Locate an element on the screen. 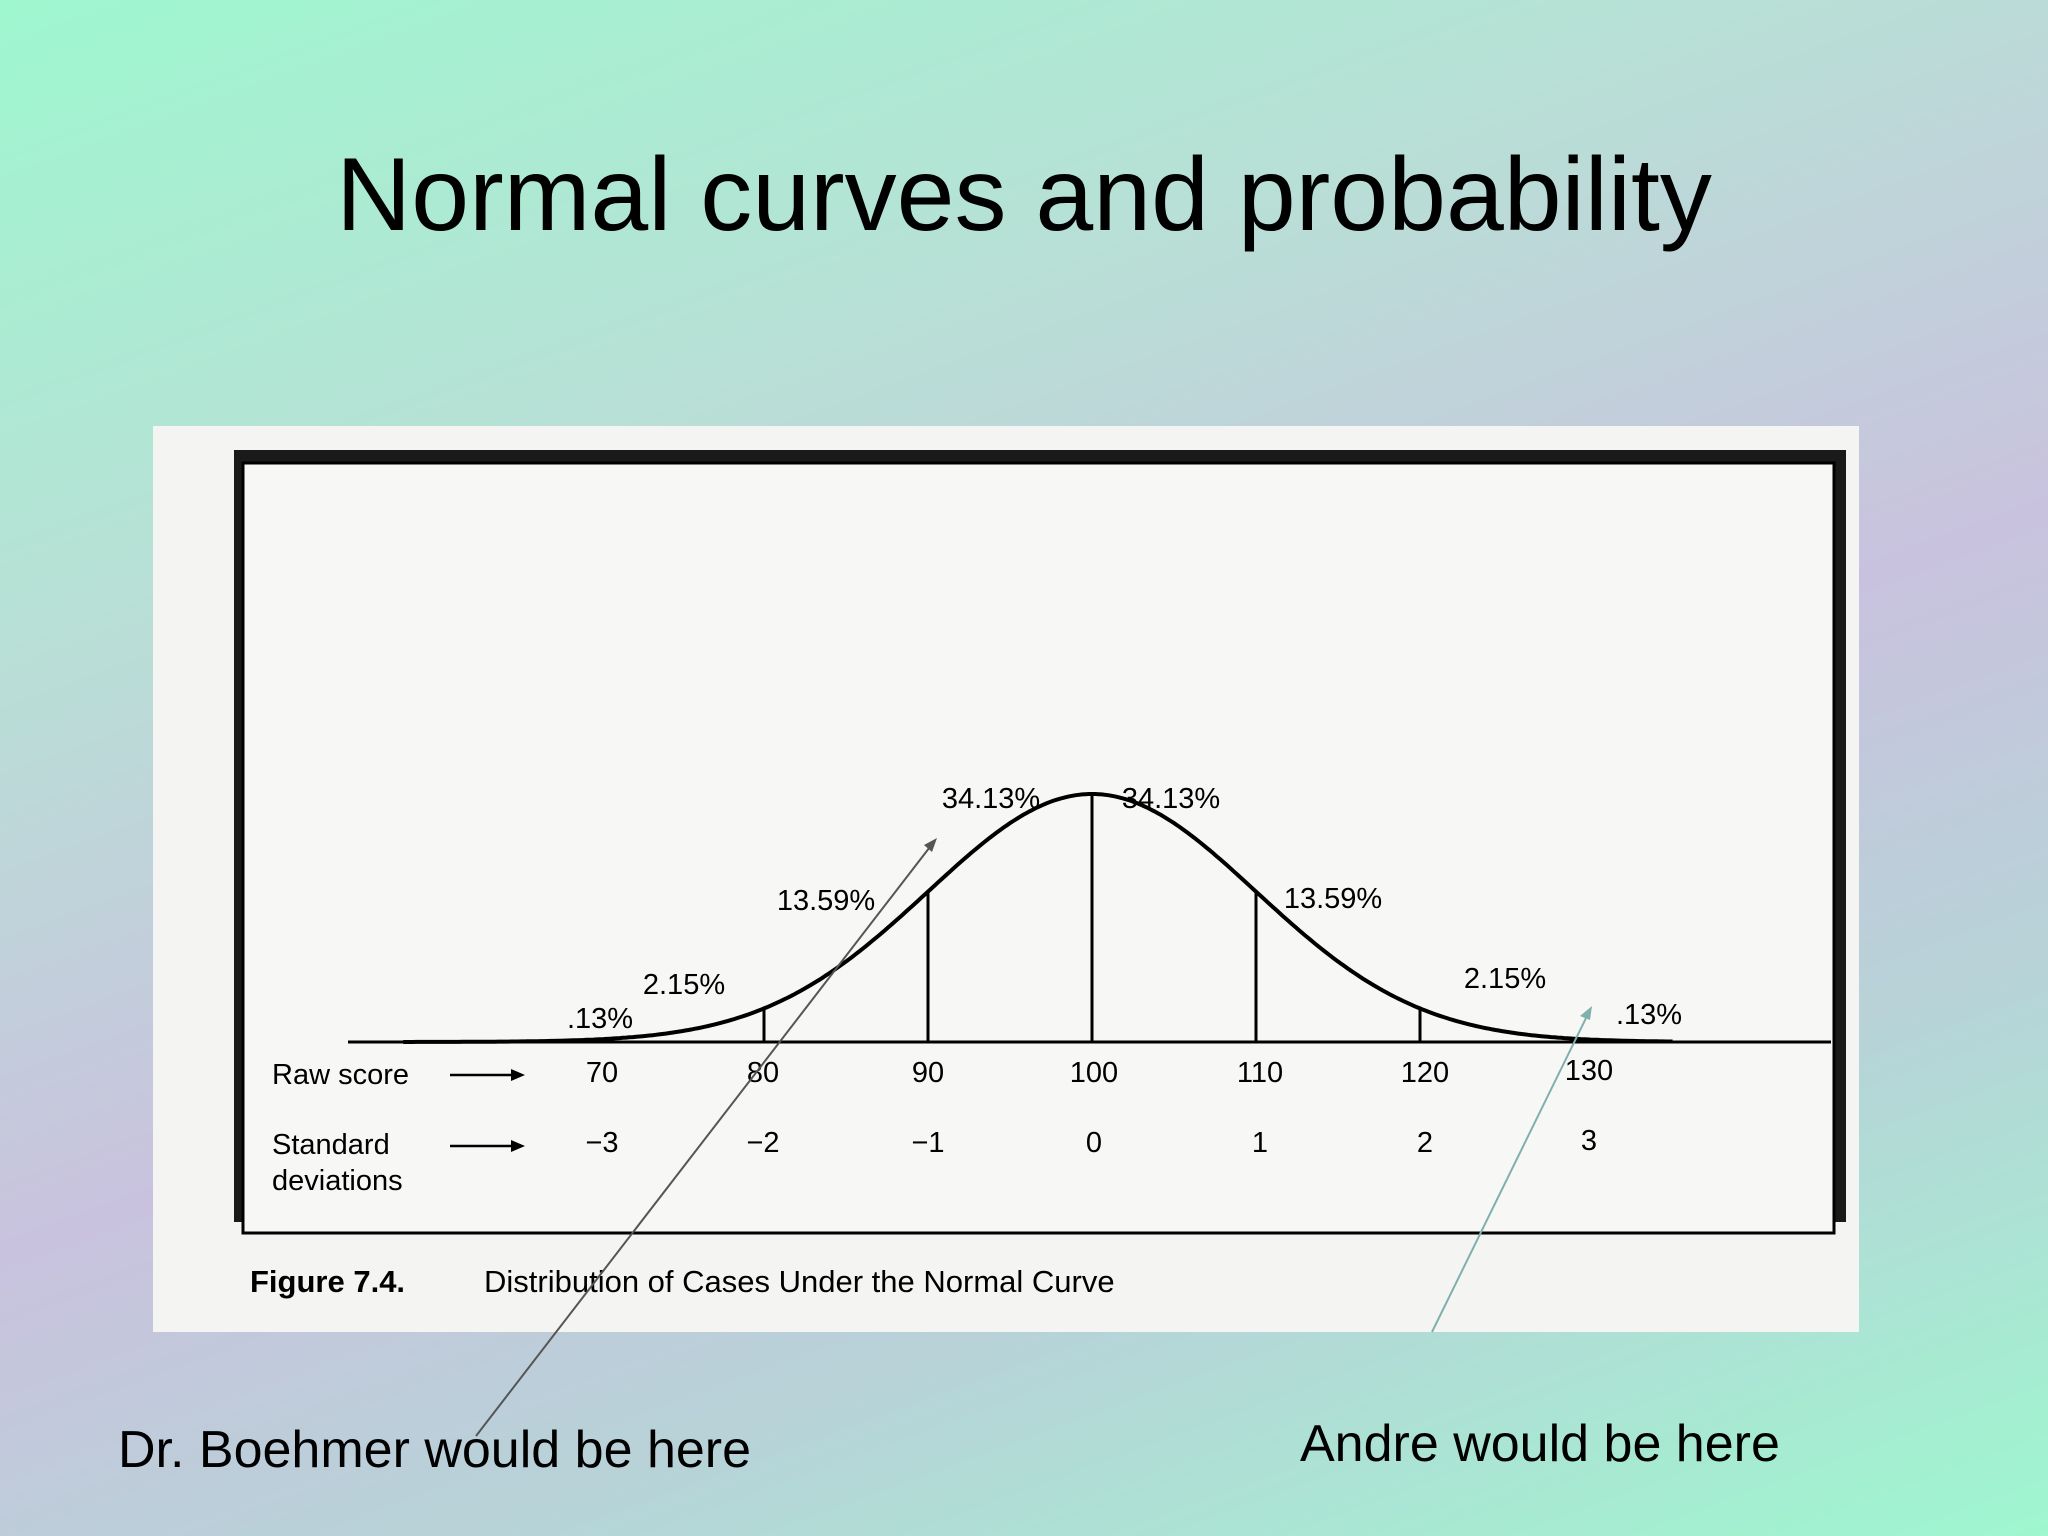  sd-tick-minus1: −1 is located at coordinates (927, 1143).